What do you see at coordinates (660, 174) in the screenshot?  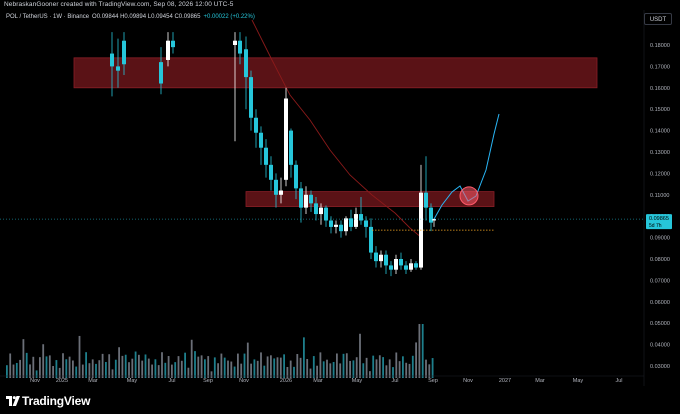 I see `price-tick-label: 0.12000` at bounding box center [660, 174].